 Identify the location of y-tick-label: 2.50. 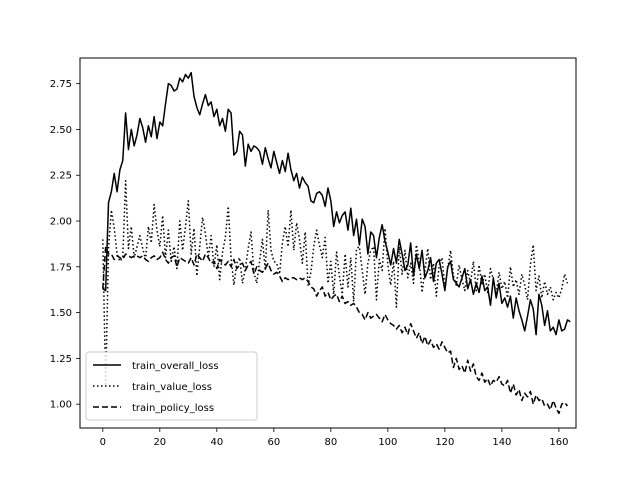
(61, 130).